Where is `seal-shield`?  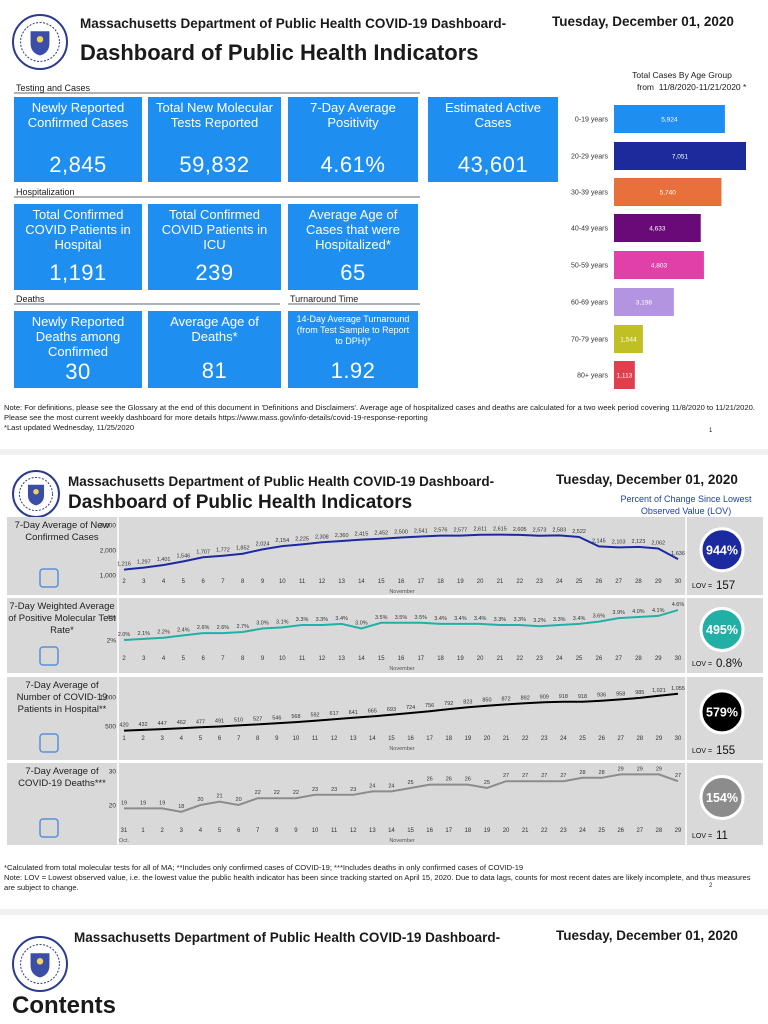 seal-shield is located at coordinates (40, 965).